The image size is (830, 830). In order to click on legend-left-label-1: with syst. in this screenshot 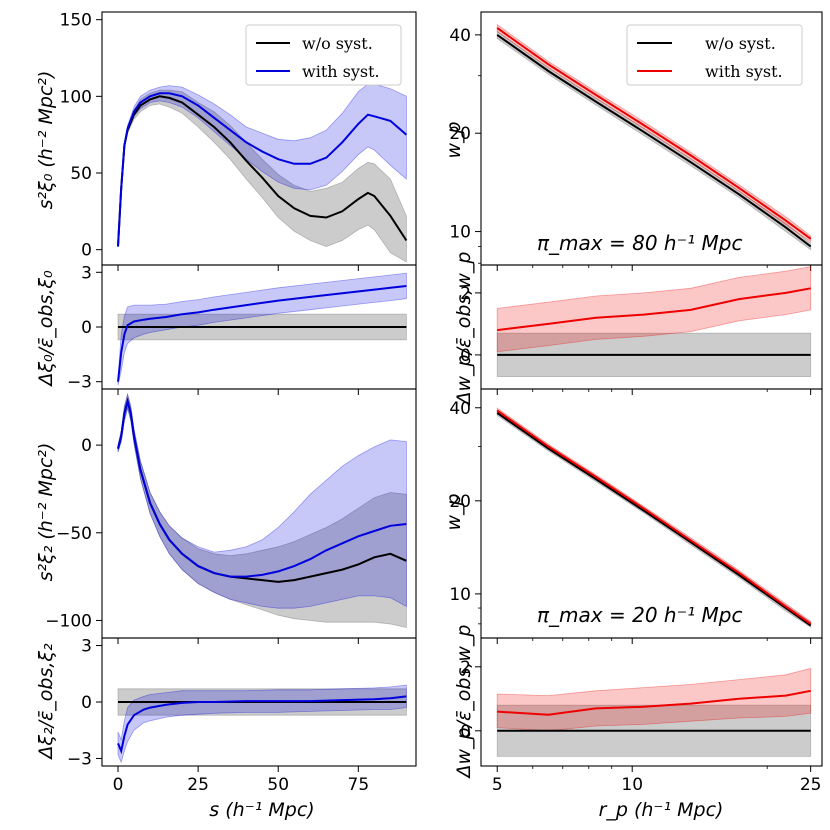, I will do `click(341, 71)`.